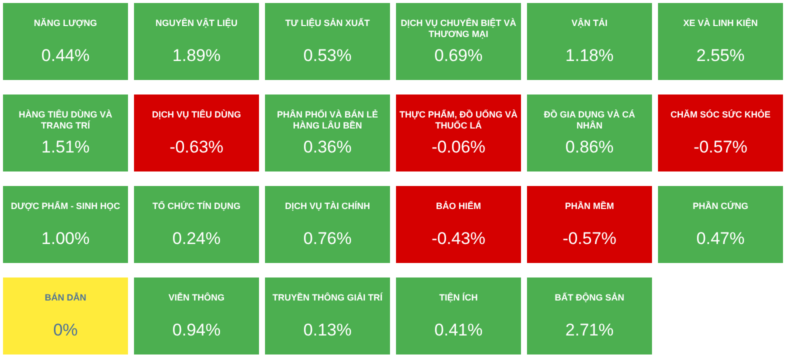 Image resolution: width=800 pixels, height=357 pixels. What do you see at coordinates (196, 55) in the screenshot?
I see `data-label: 1.89%` at bounding box center [196, 55].